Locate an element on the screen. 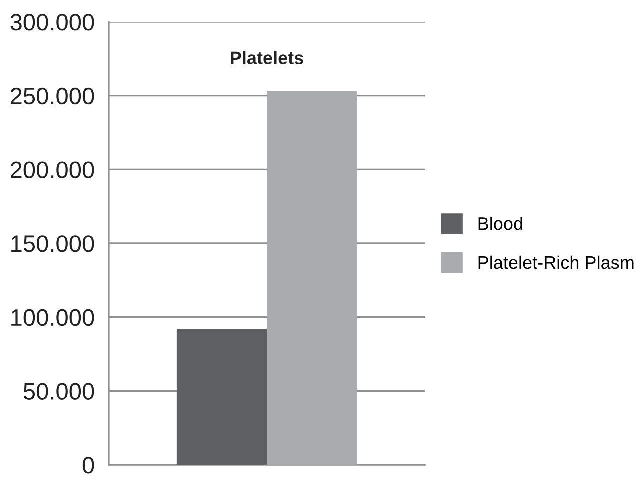  legend-label: Blood is located at coordinates (500, 223).